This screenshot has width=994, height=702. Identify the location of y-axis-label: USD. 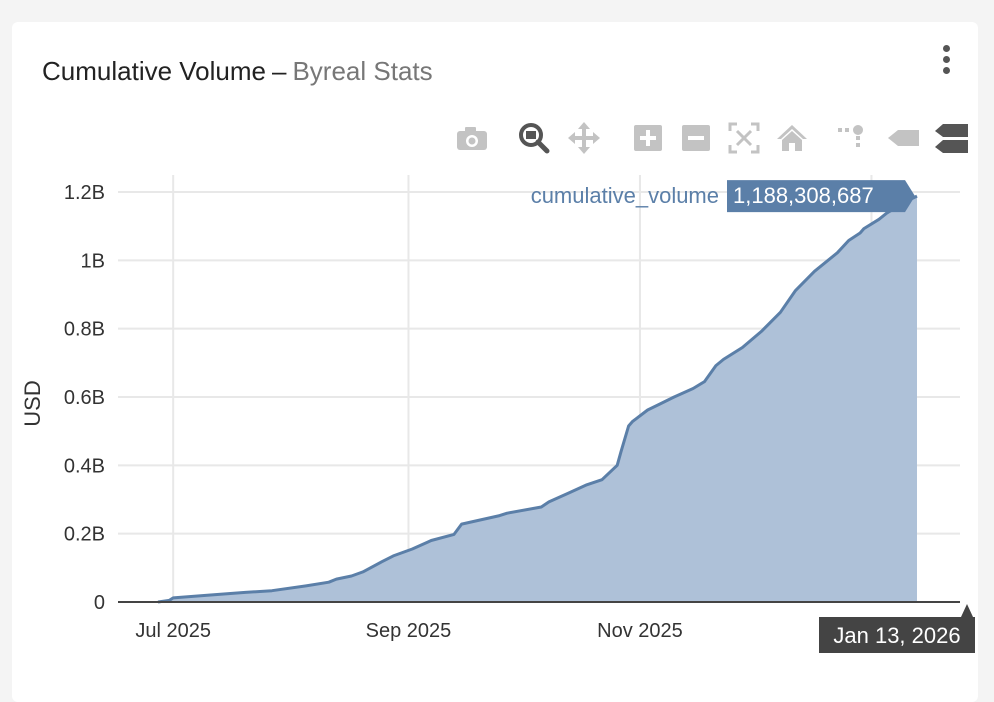
(32, 403).